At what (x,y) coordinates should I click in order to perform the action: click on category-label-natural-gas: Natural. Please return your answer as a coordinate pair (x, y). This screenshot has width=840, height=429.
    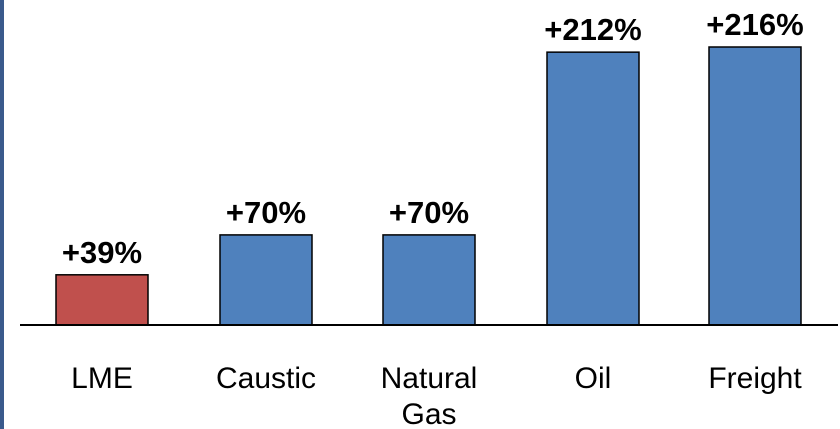
    Looking at the image, I should click on (429, 378).